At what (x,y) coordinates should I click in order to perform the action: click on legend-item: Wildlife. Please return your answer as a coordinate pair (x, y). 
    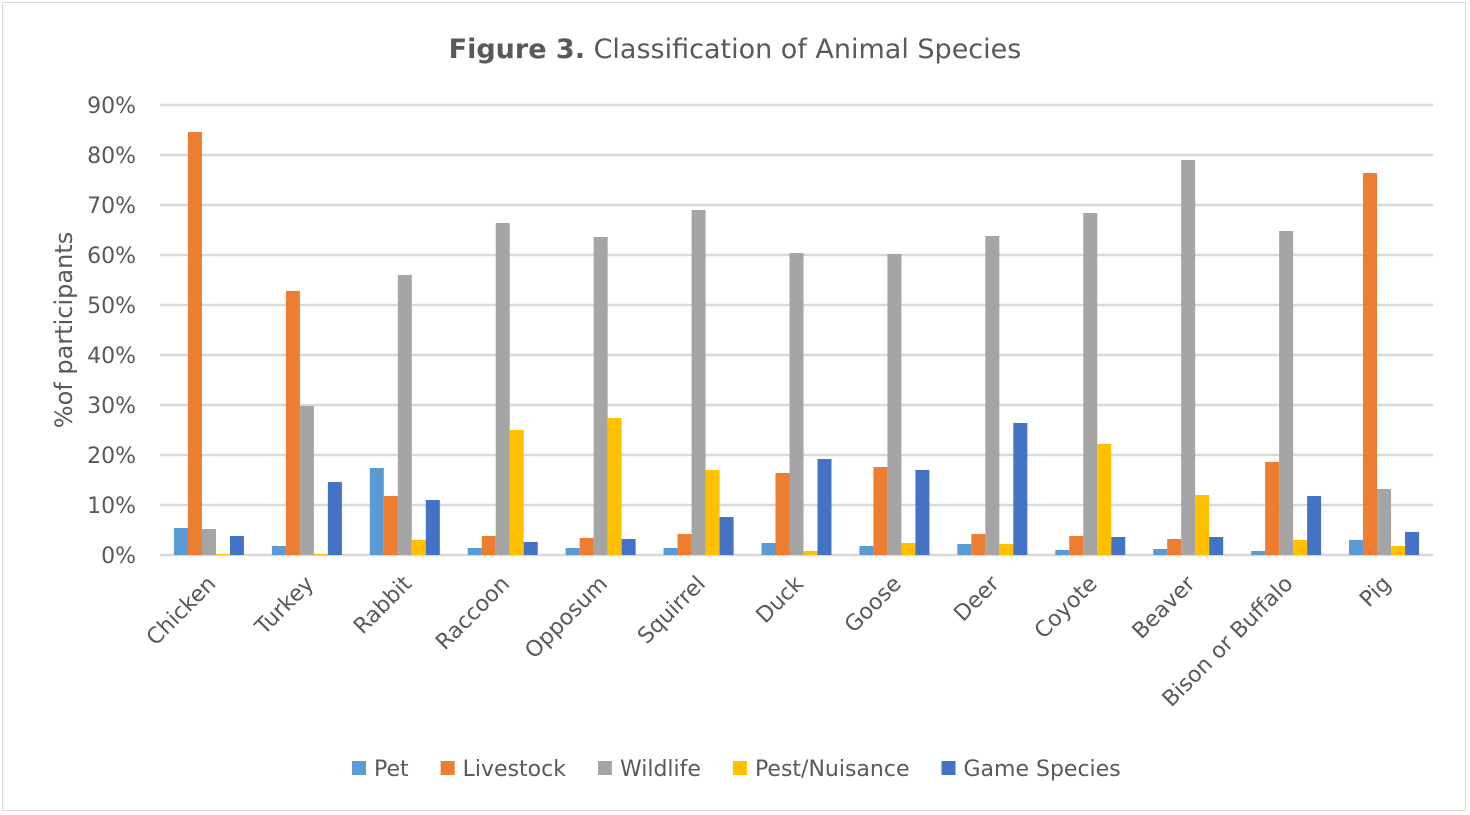
    Looking at the image, I should click on (649, 769).